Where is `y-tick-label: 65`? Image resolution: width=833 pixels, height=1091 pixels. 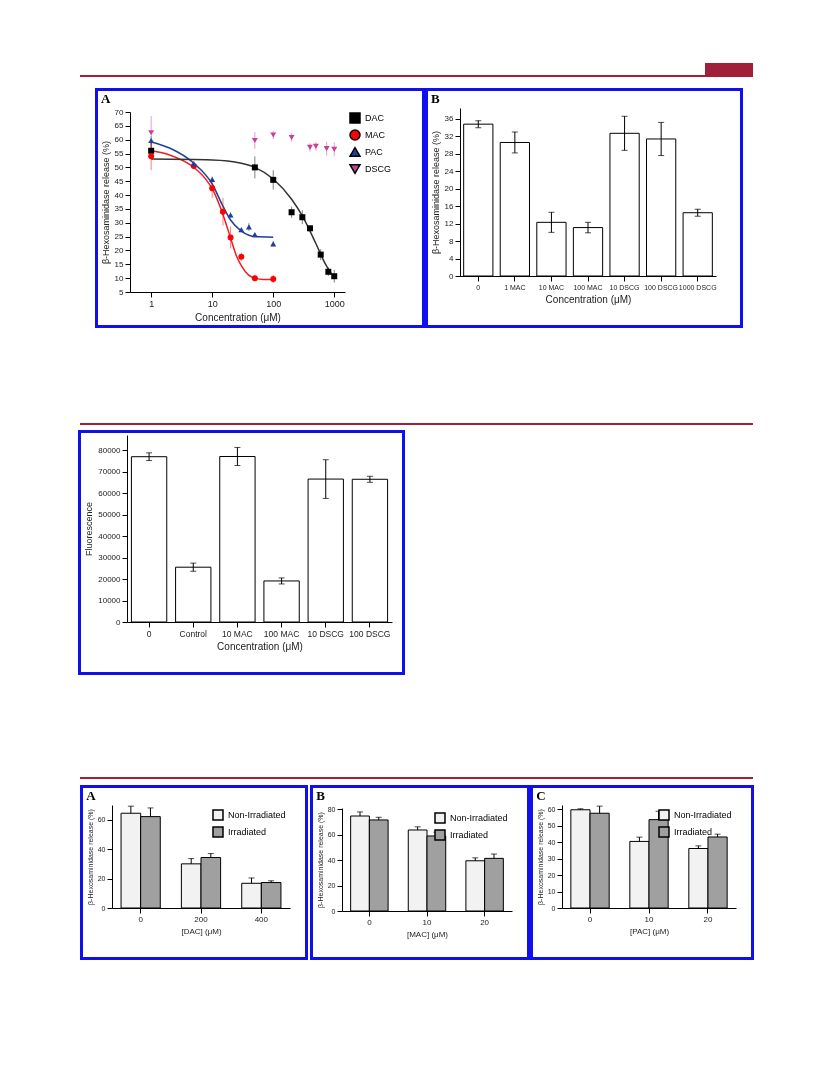
y-tick-label: 65 is located at coordinates (119, 126).